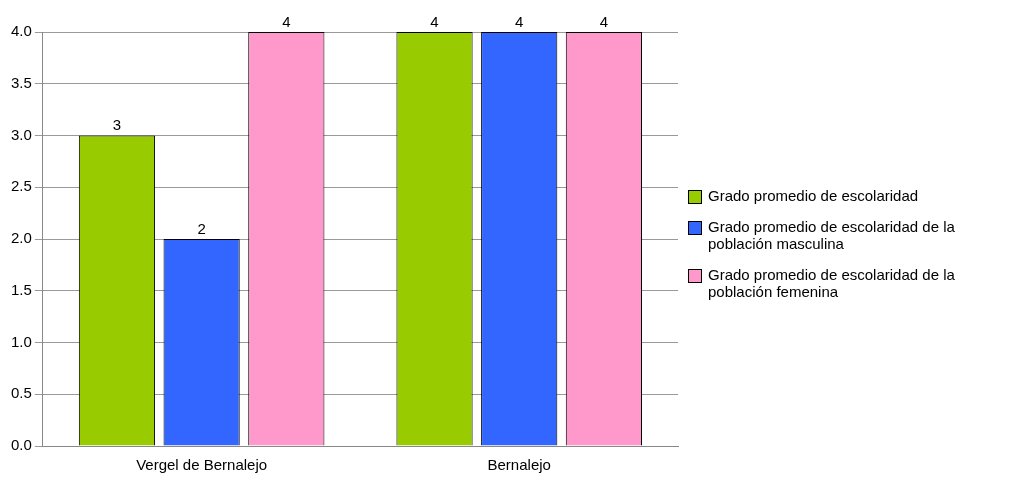 The height and width of the screenshot is (487, 1015). Describe the element at coordinates (202, 465) in the screenshot. I see `x-tick-label: Vergel de Bernalejo` at that location.